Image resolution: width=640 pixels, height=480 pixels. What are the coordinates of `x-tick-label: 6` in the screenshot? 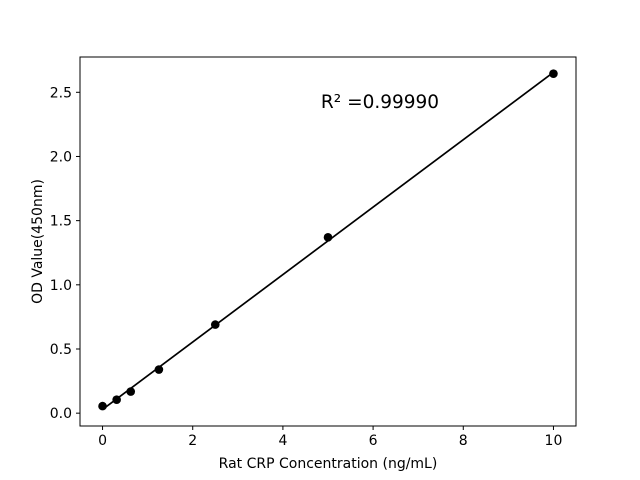 It's located at (373, 441).